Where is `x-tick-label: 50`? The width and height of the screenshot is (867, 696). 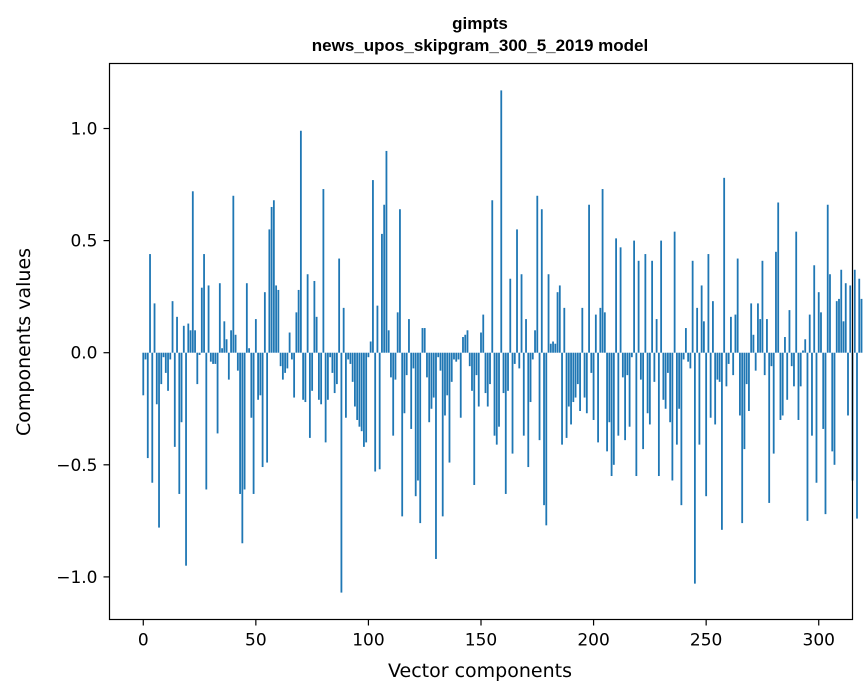 x-tick-label: 50 is located at coordinates (256, 641).